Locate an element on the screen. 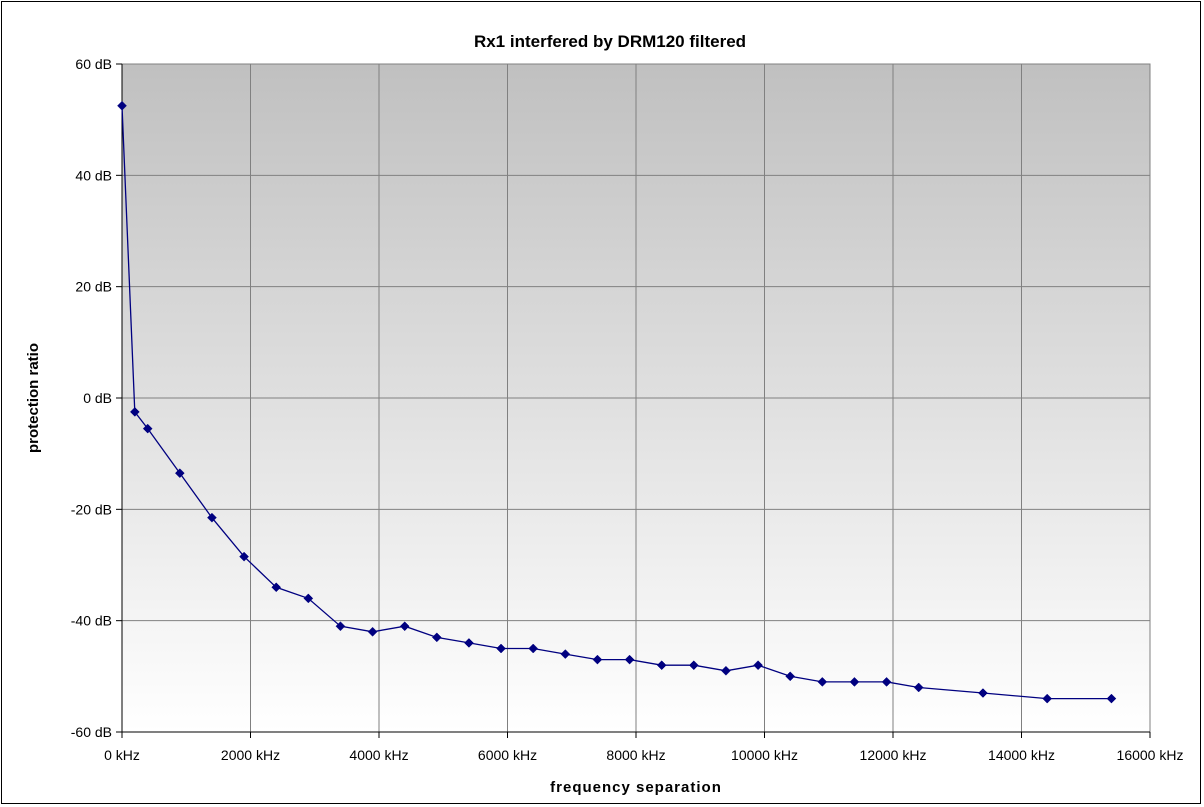 The image size is (1204, 807). x-tick-label: 16000 kHz is located at coordinates (1150, 755).